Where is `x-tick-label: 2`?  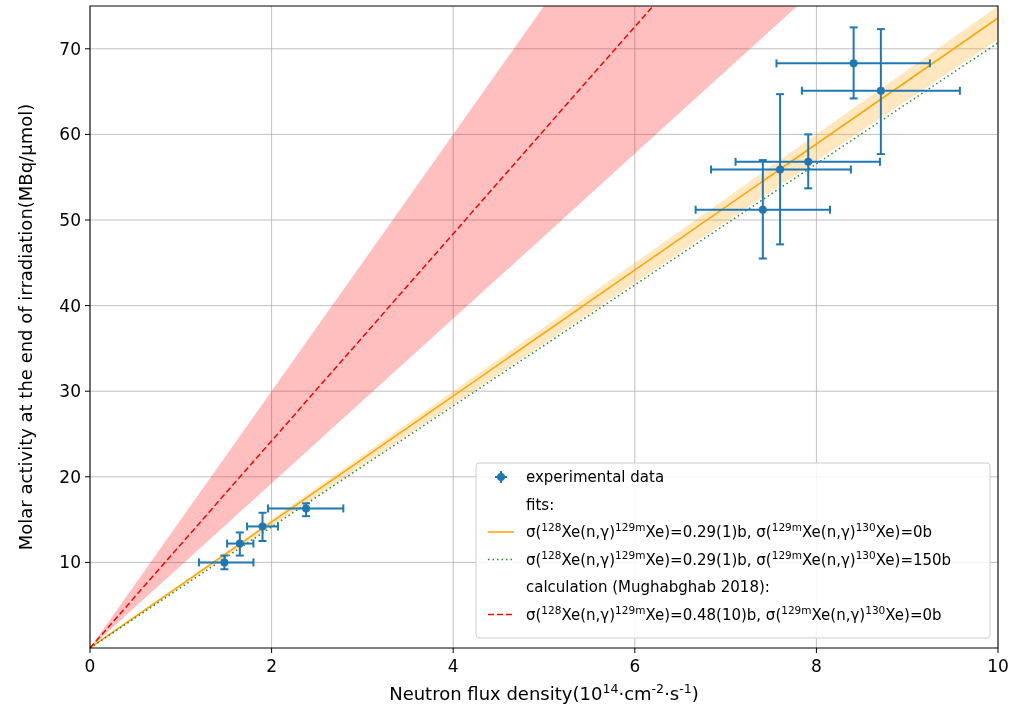
x-tick-label: 2 is located at coordinates (272, 666).